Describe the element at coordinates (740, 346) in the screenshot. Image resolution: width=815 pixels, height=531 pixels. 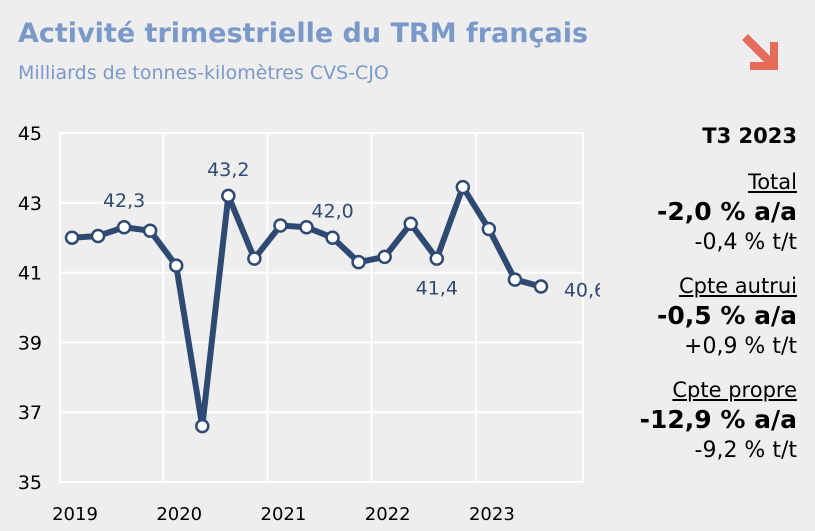
I see `summary-qoq: +0,9 % t/t` at that location.